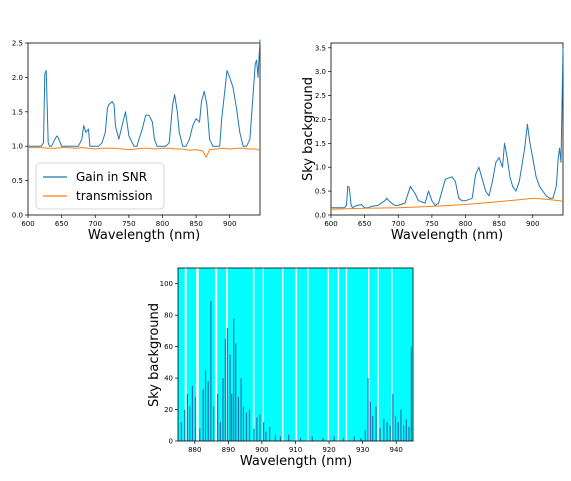  What do you see at coordinates (323, 132) in the screenshot?
I see `y-ticks: 0.0 0.5 1.0 1.5 2.0 2.5 3.0 3.5` at bounding box center [323, 132].